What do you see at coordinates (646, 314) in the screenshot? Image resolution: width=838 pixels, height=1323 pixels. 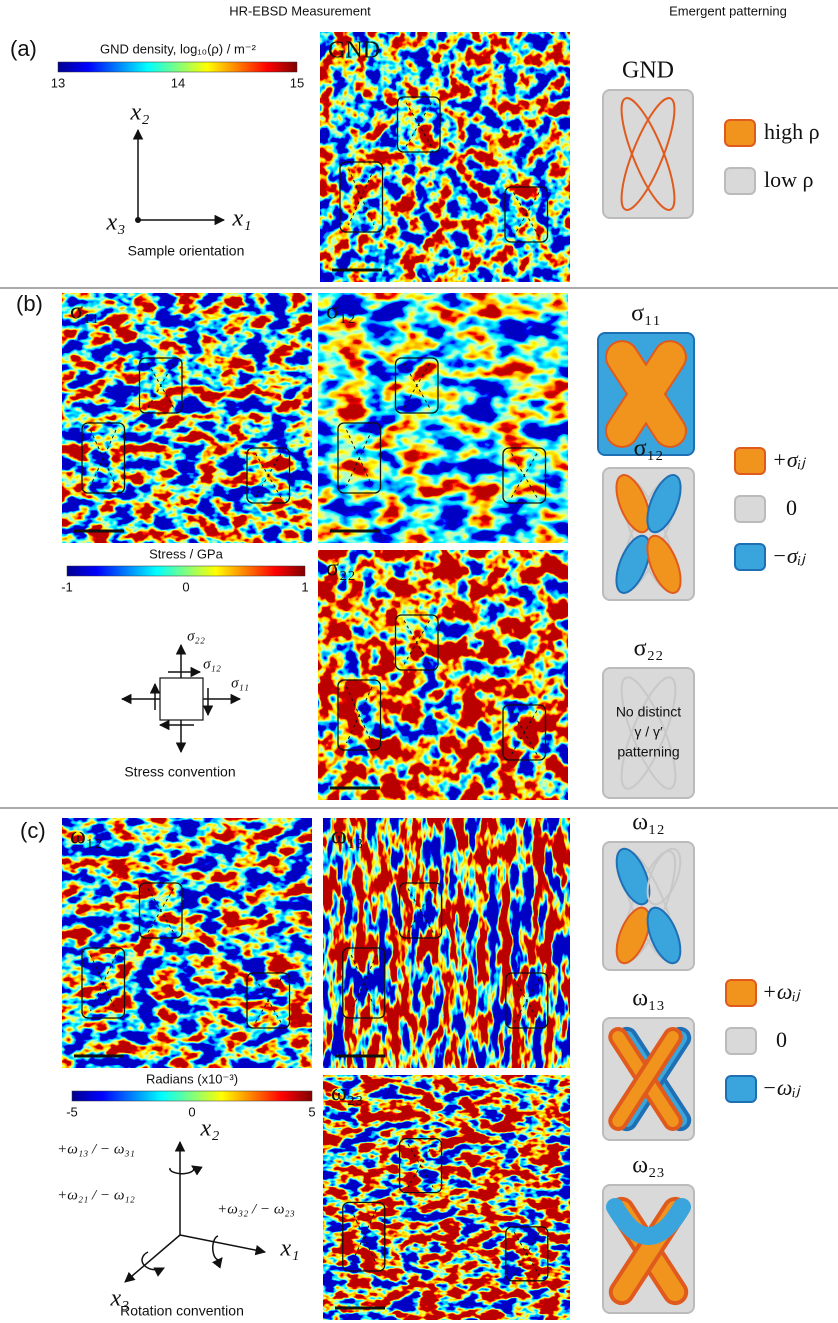 I see `pattern-title: σ₁₁` at bounding box center [646, 314].